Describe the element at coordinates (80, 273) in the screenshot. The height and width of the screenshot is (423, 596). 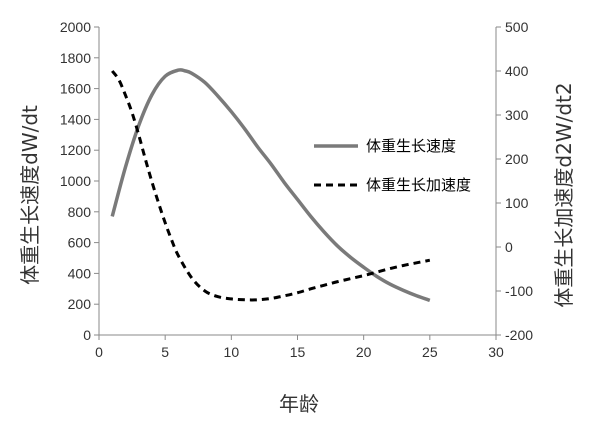
I see `y-tick-label-left: 400` at that location.